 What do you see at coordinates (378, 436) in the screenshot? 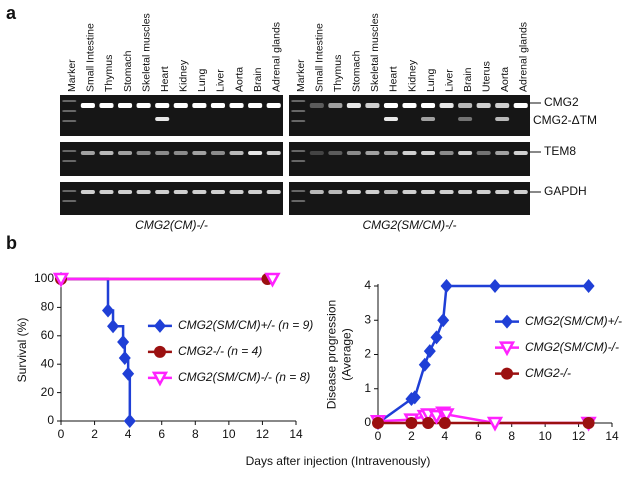
I see `x-tick-label: 0` at bounding box center [378, 436].